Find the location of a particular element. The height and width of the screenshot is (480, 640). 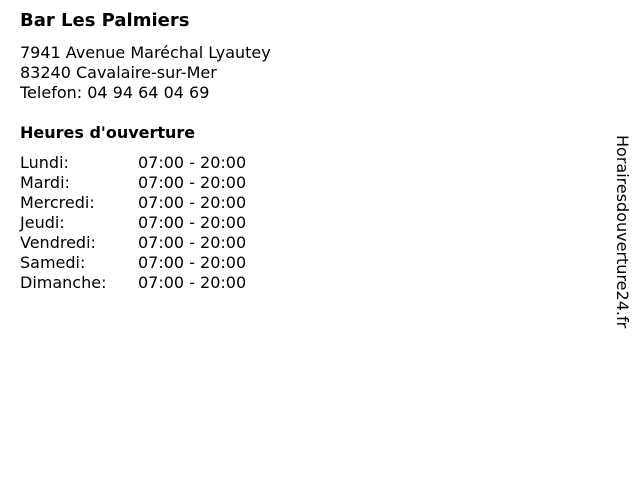

site-watermark: Horairesdouverture24.fr is located at coordinates (622, 232).